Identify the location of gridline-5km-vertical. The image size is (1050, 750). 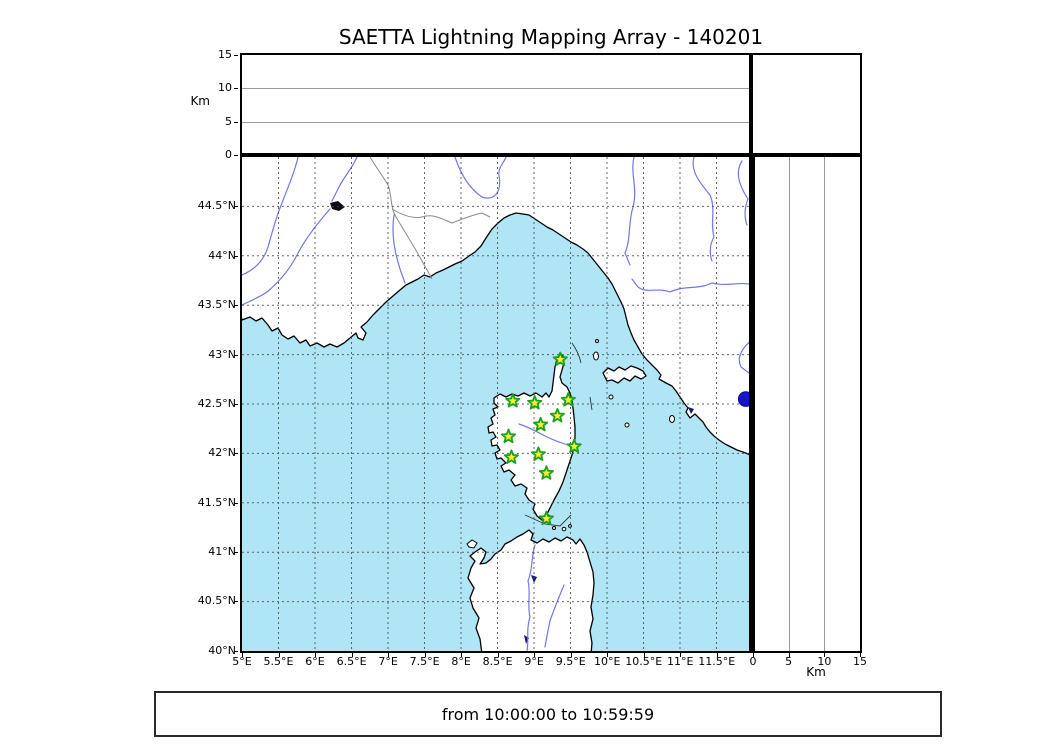
(789, 404).